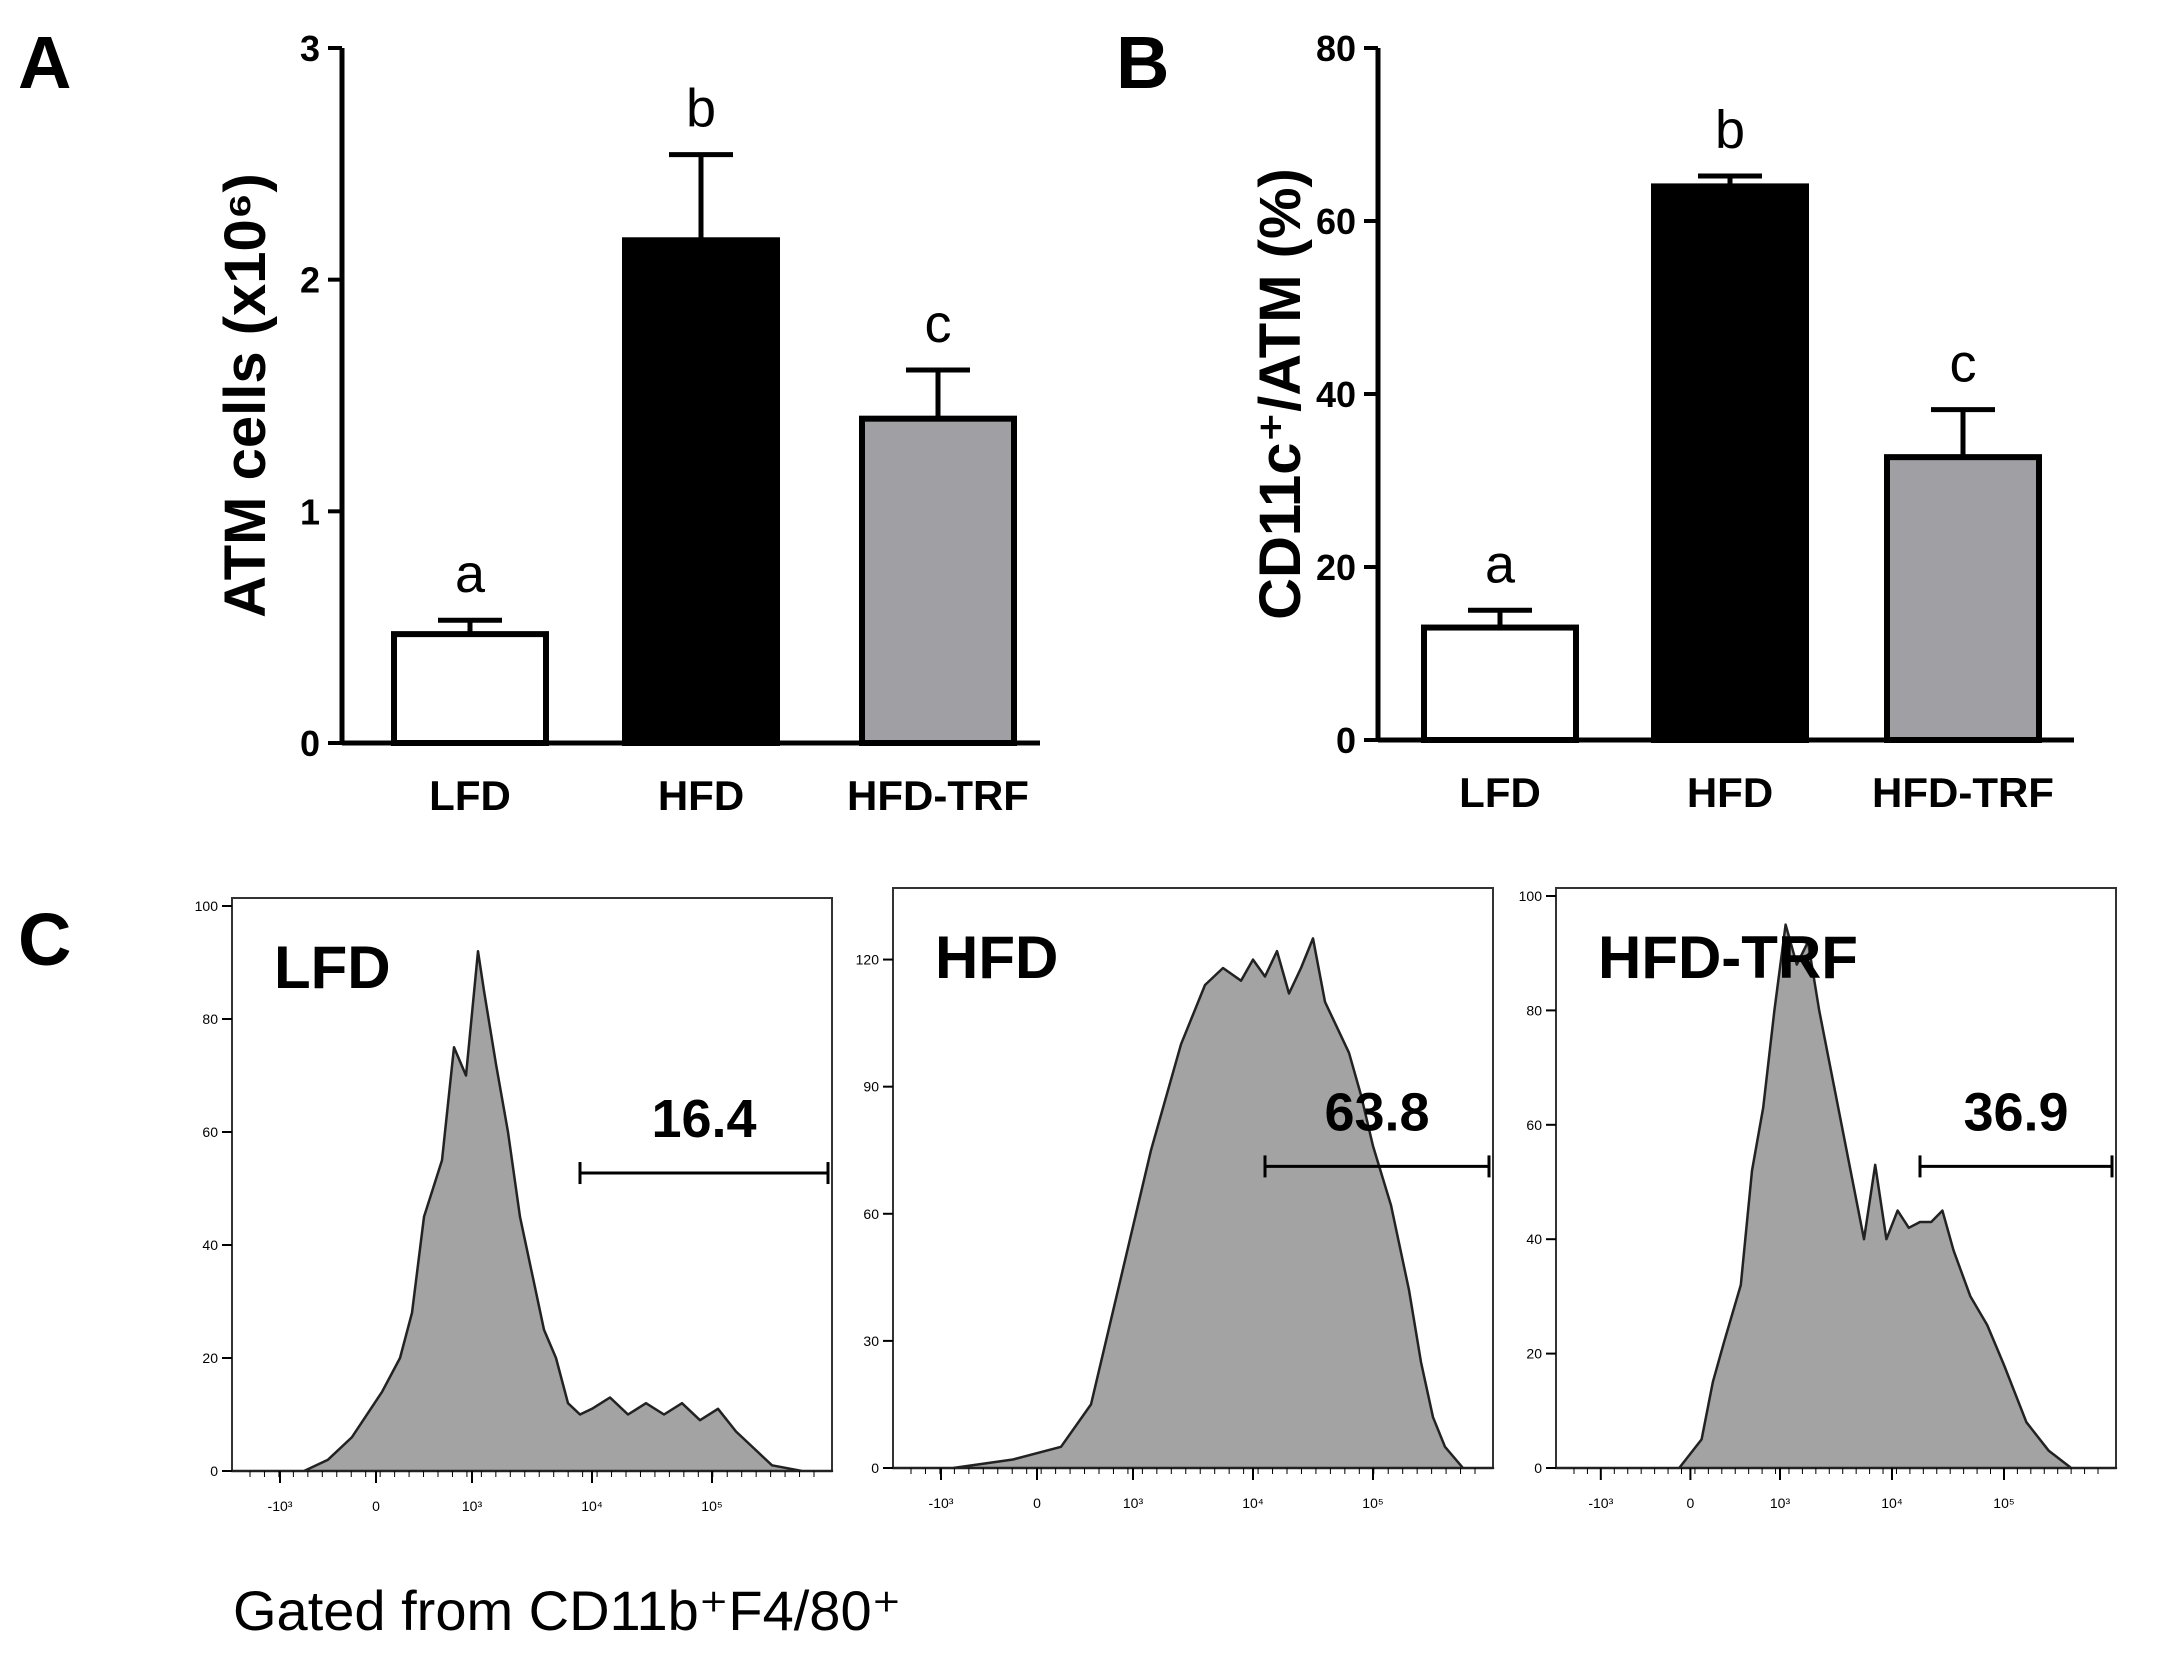  I want to click on gate-percentage: 63.8, so click(1376, 1112).